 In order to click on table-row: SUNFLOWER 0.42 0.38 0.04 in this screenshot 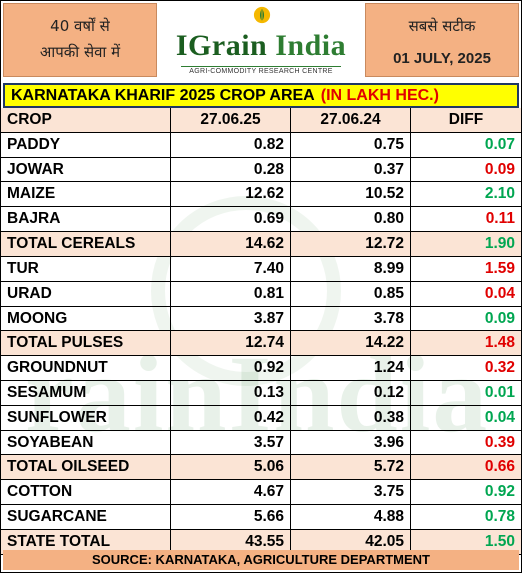, I will do `click(261, 418)`.